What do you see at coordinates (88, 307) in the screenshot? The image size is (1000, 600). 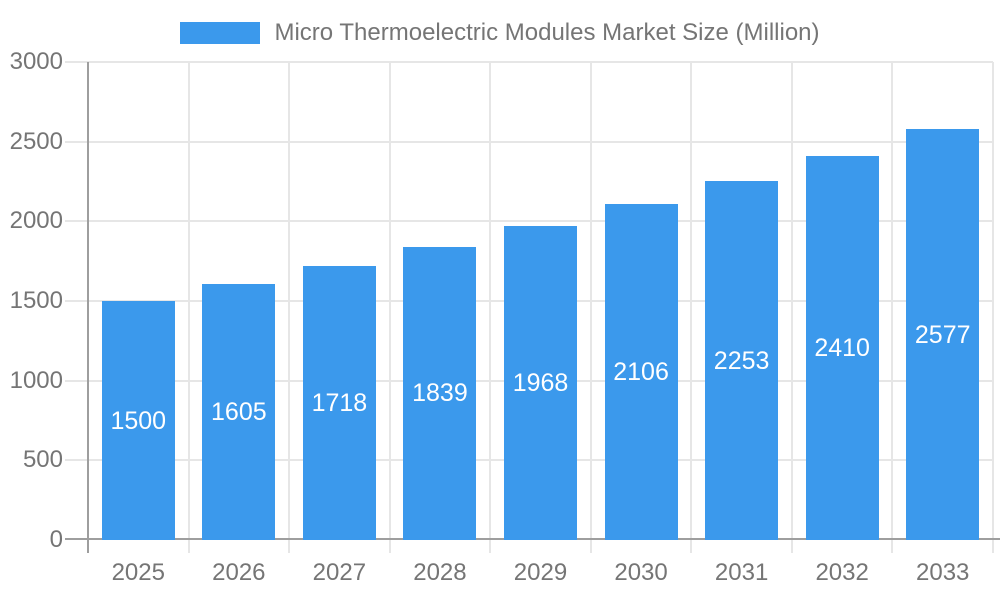 I see `y-axis-line` at bounding box center [88, 307].